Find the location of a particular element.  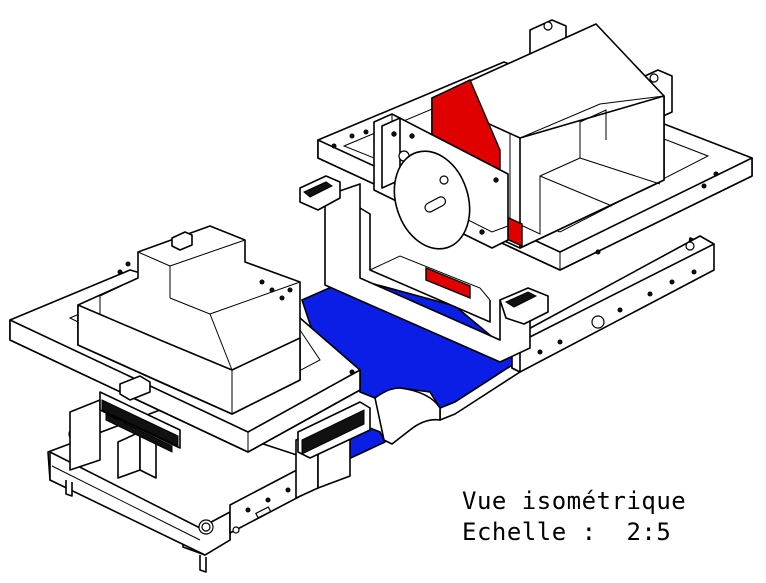

rotary-disc is located at coordinates (432, 200).